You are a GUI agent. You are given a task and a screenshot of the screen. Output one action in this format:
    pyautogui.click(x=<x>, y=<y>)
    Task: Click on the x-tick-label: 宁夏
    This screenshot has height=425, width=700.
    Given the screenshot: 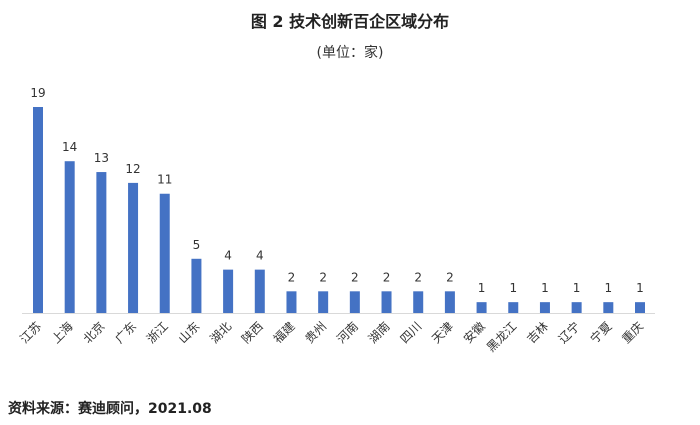 What is the action you would take?
    pyautogui.click(x=601, y=333)
    